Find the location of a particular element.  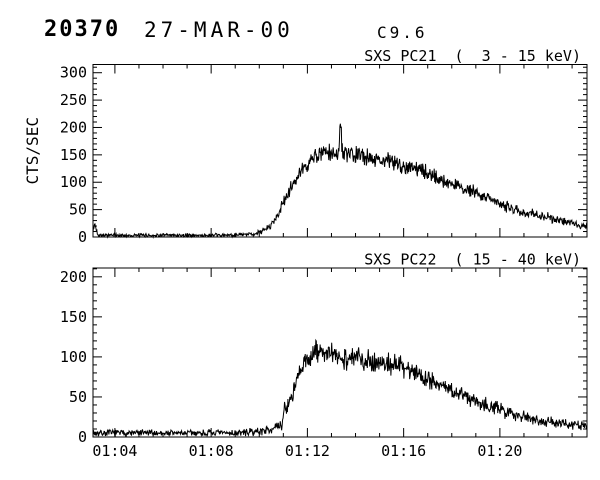

x-tick-label: 01:16 is located at coordinates (403, 451).